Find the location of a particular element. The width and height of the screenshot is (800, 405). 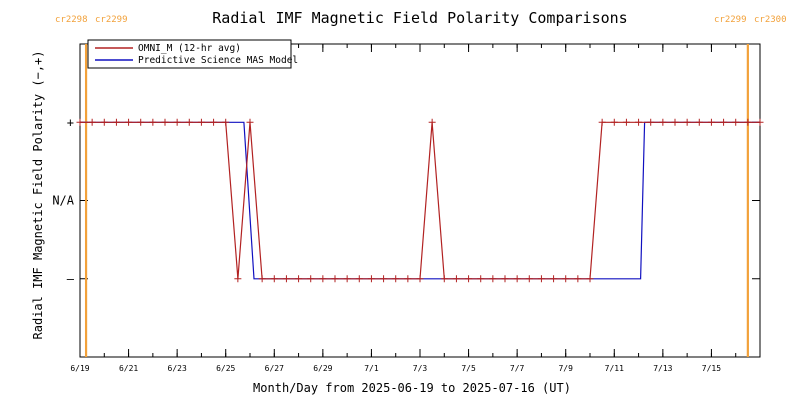

x-tick-label: 7/11 is located at coordinates (614, 368).